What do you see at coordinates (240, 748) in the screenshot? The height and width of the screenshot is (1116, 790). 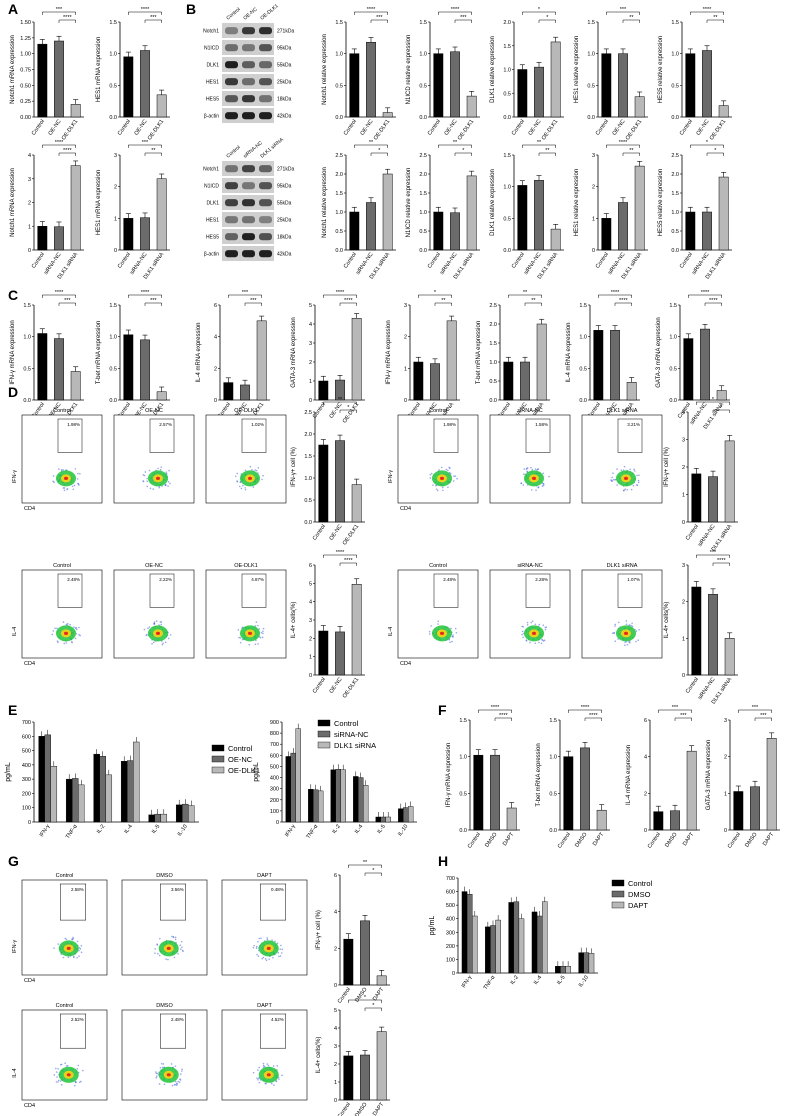 I see `legend-label: Control` at bounding box center [240, 748].